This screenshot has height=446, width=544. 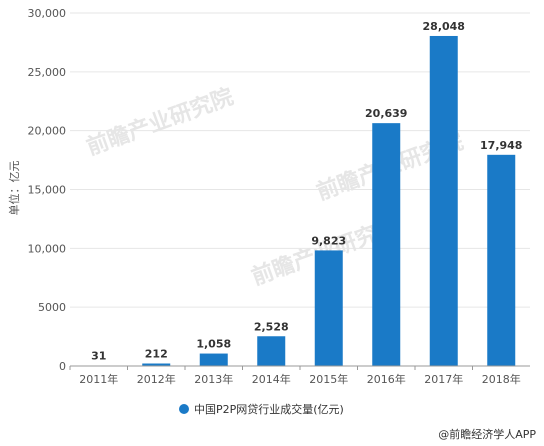 I want to click on x-tick-label: 2018年, so click(x=501, y=379).